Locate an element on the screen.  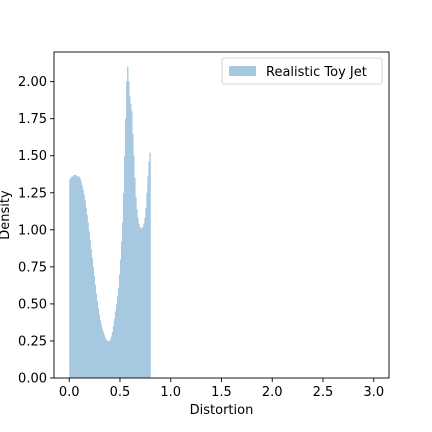
histogram-bars is located at coordinates (110, 222).